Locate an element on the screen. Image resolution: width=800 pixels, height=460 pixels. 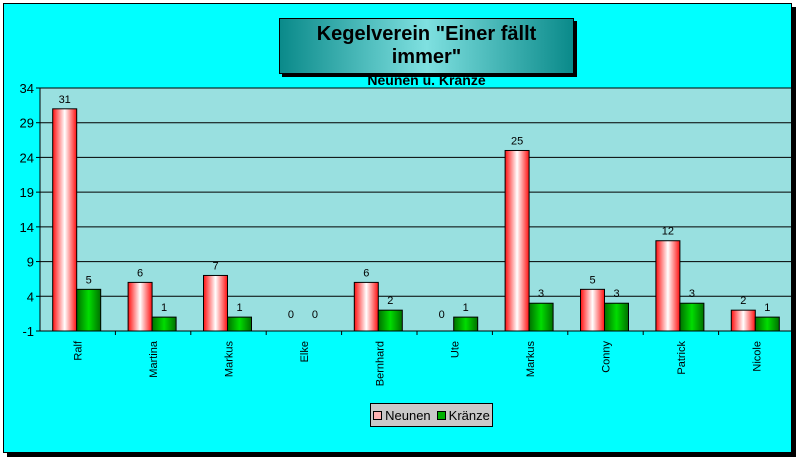
x-tick-label: Ute is located at coordinates (456, 349).